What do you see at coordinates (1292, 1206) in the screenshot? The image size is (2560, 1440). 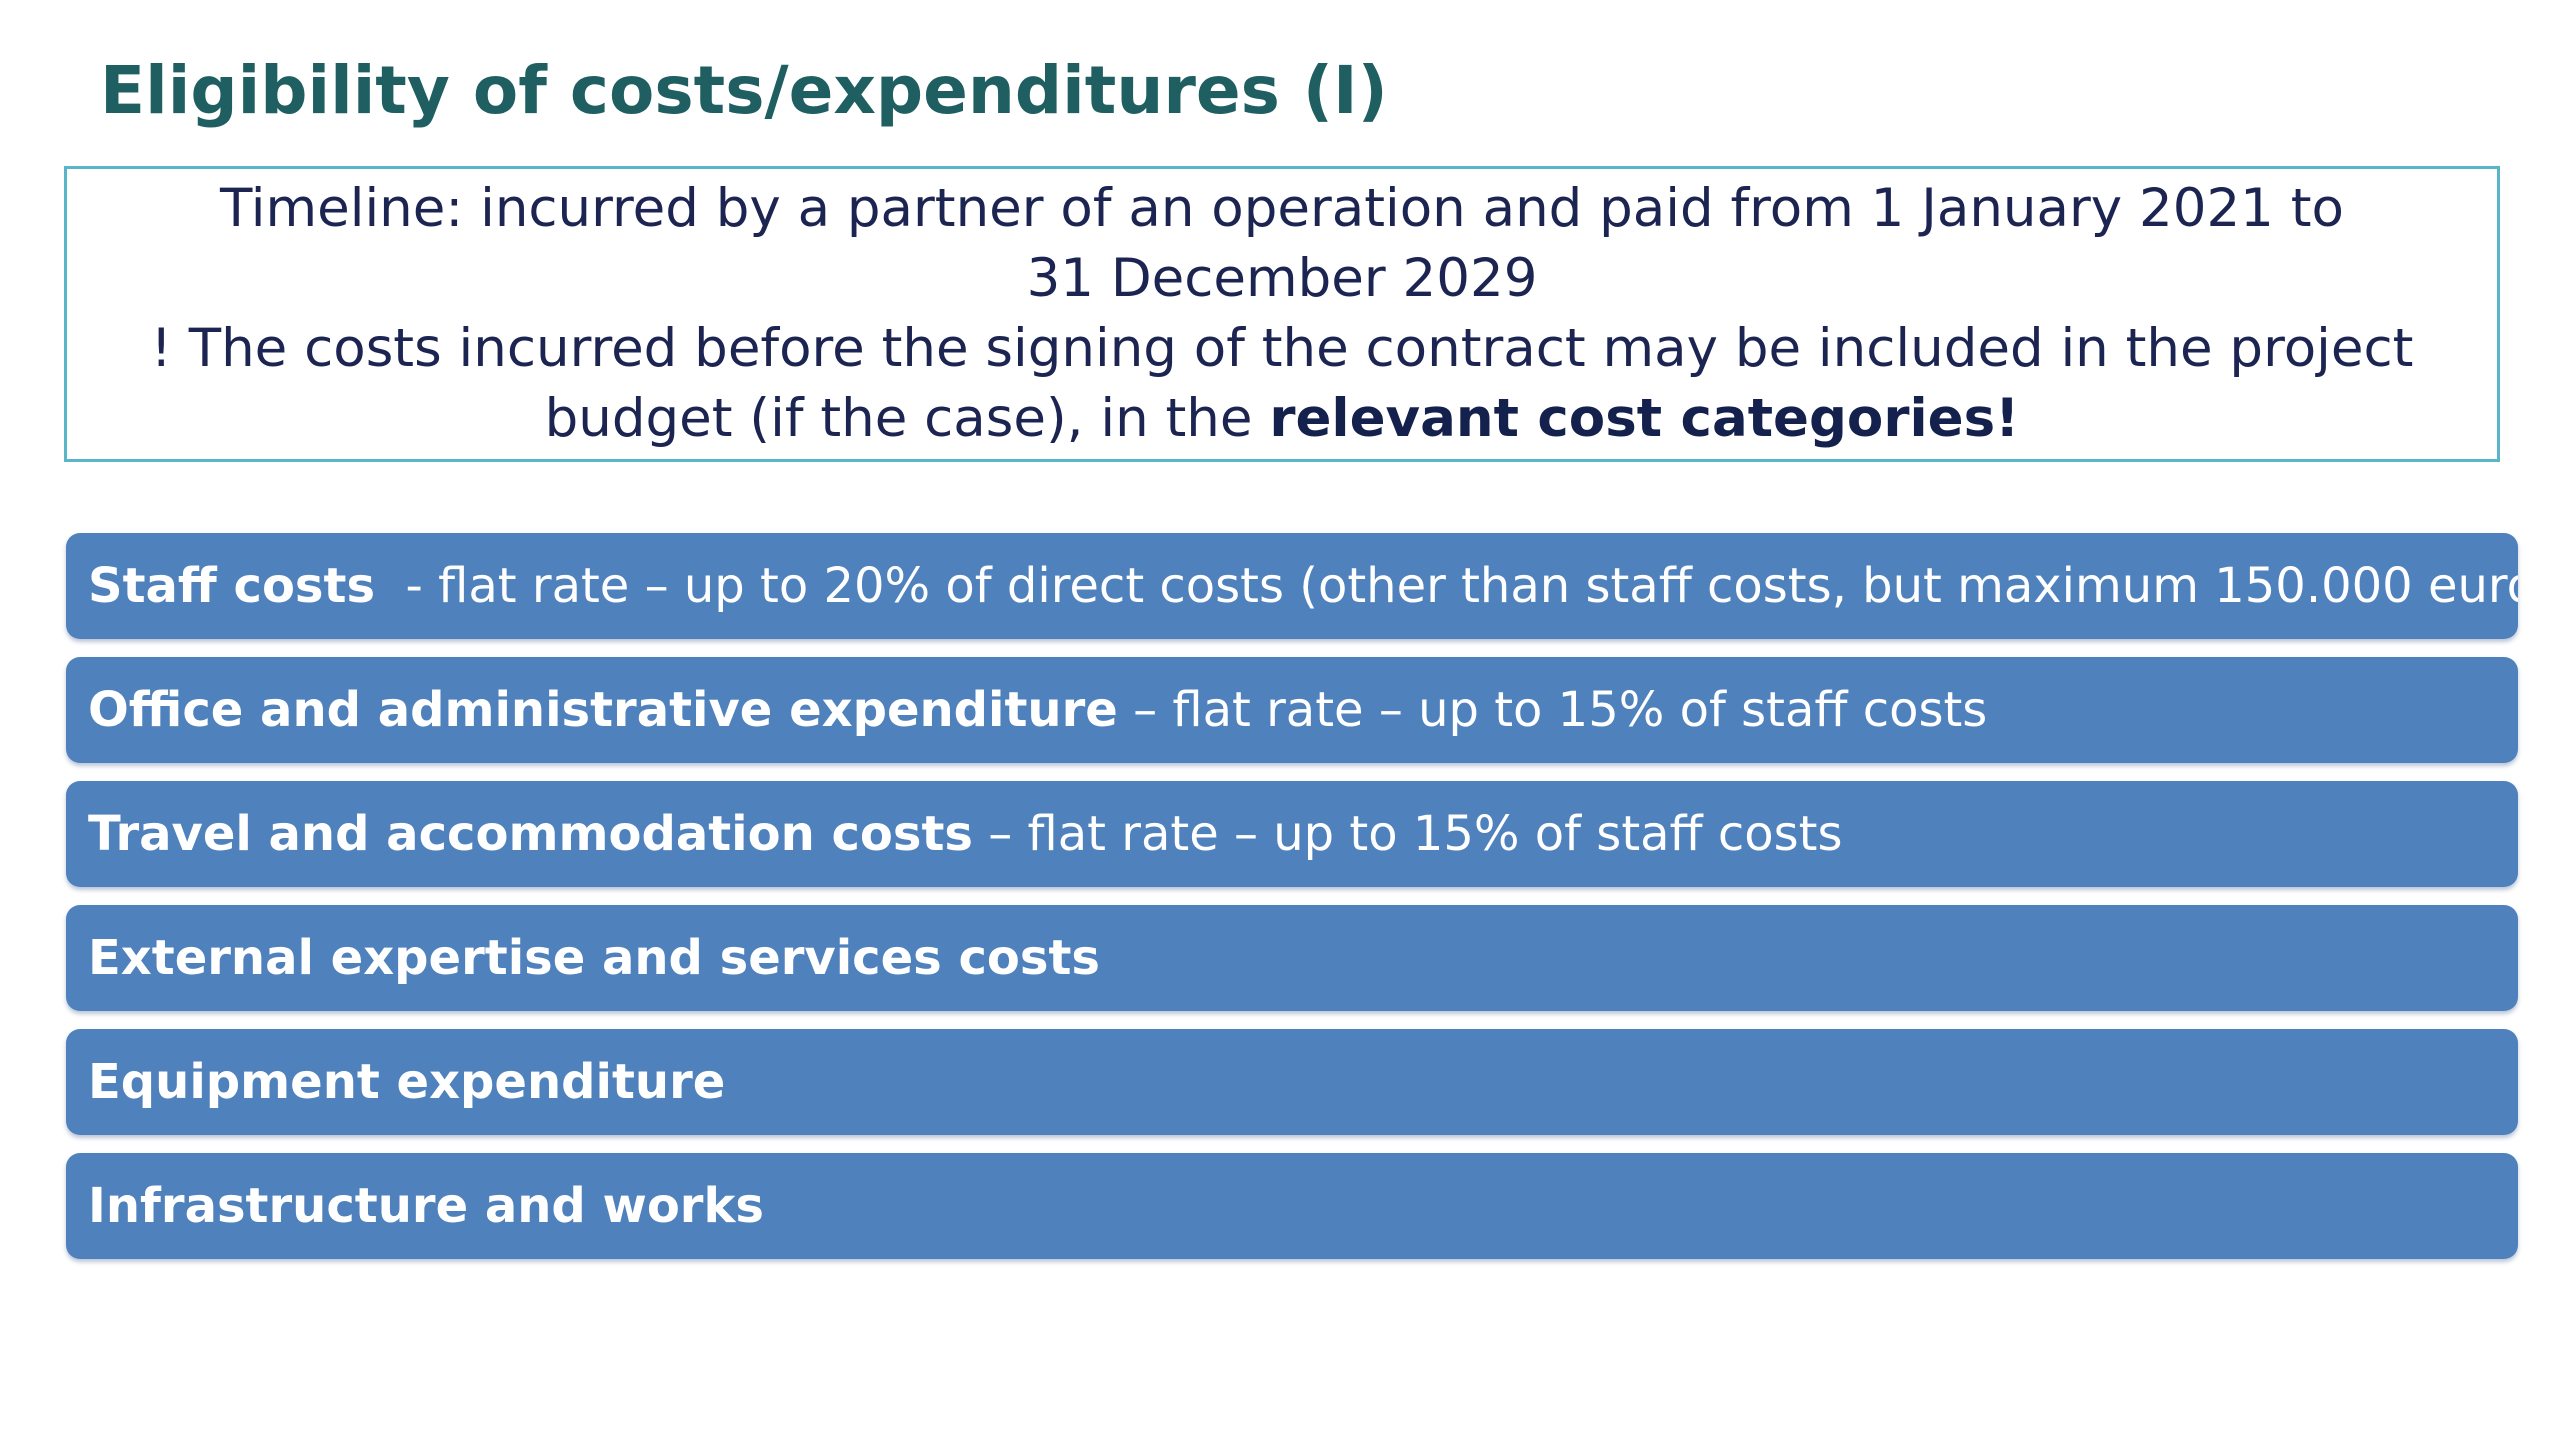 I see `cost-category-infrastructure: Infrastructure and works` at bounding box center [1292, 1206].